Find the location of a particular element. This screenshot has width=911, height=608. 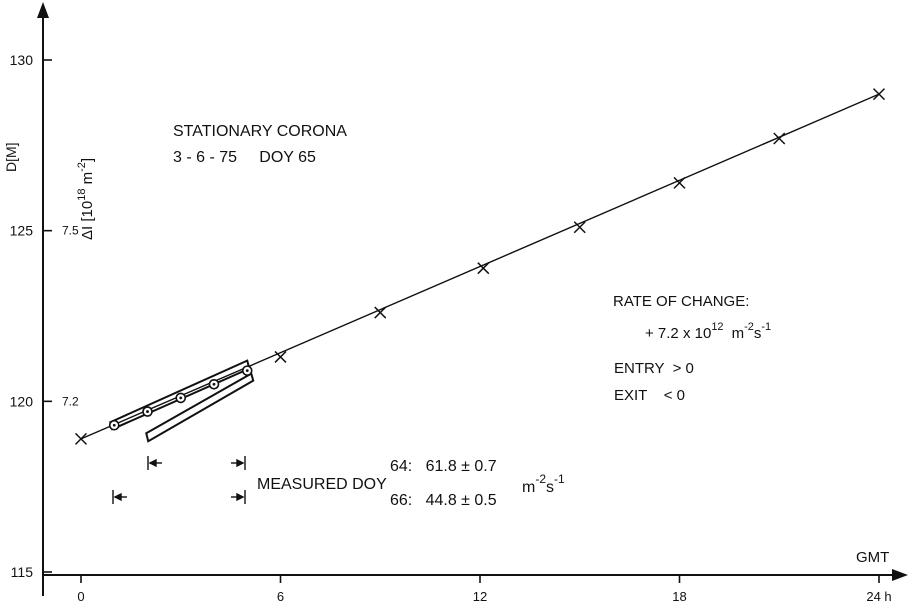

measurement-band-lower is located at coordinates (200, 407).